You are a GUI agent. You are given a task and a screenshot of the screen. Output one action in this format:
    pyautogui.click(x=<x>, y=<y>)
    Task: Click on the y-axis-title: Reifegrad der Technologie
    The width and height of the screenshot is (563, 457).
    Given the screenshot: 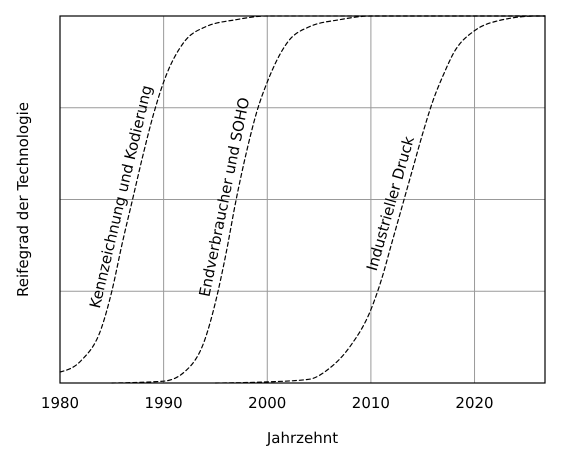 What is the action you would take?
    pyautogui.click(x=23, y=200)
    